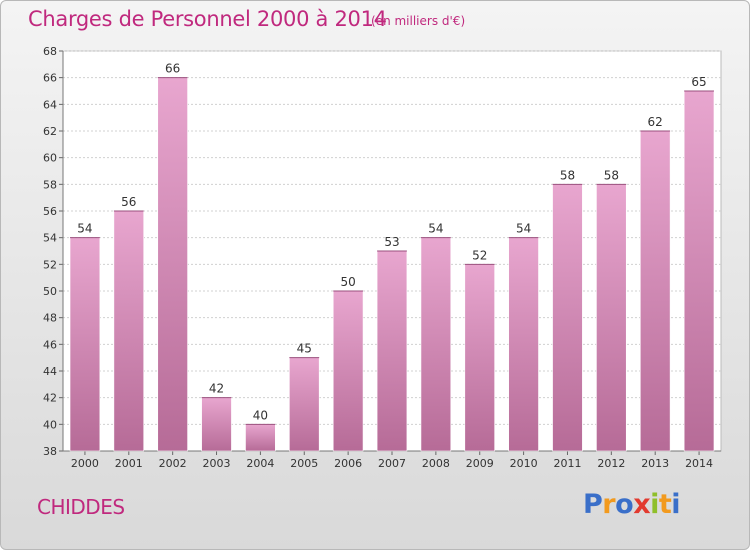 The width and height of the screenshot is (750, 550). I want to click on y-tick-label: 64, so click(50, 104).